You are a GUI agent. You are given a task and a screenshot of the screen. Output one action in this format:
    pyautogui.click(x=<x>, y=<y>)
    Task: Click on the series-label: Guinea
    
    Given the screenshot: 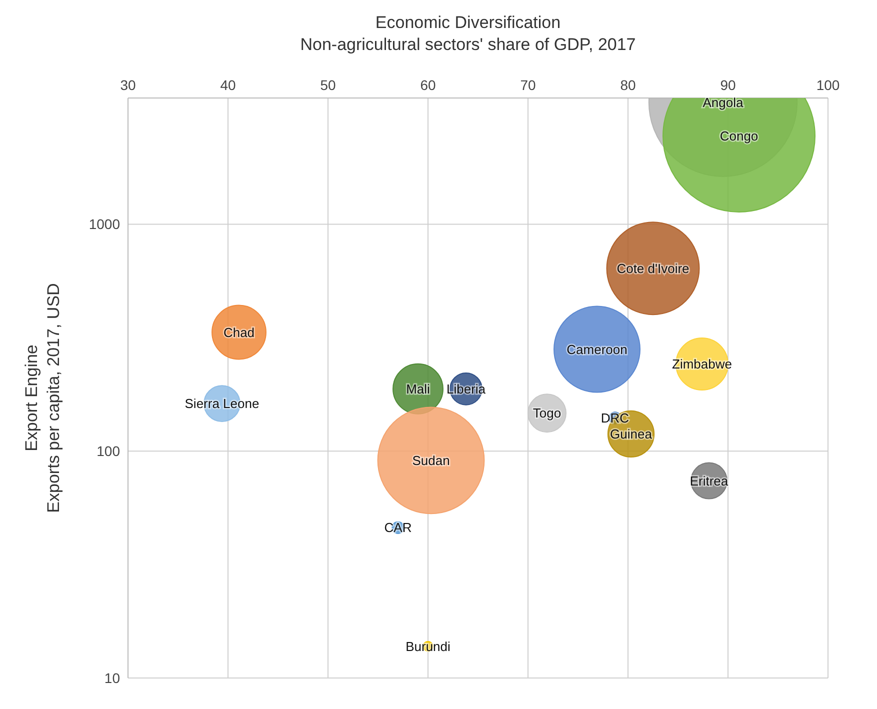 What is the action you would take?
    pyautogui.click(x=631, y=434)
    